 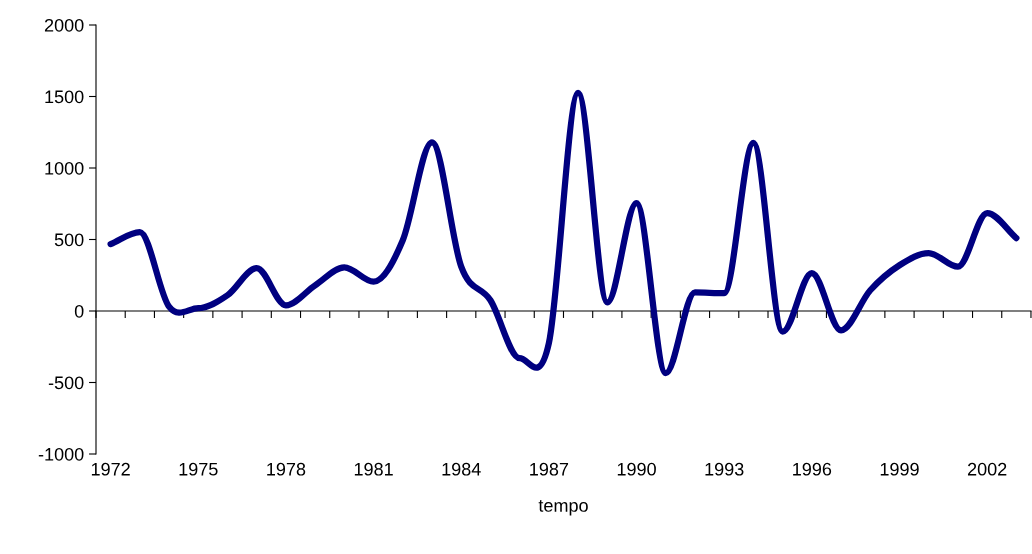 What do you see at coordinates (66, 383) in the screenshot?
I see `y-tick-label: -500` at bounding box center [66, 383].